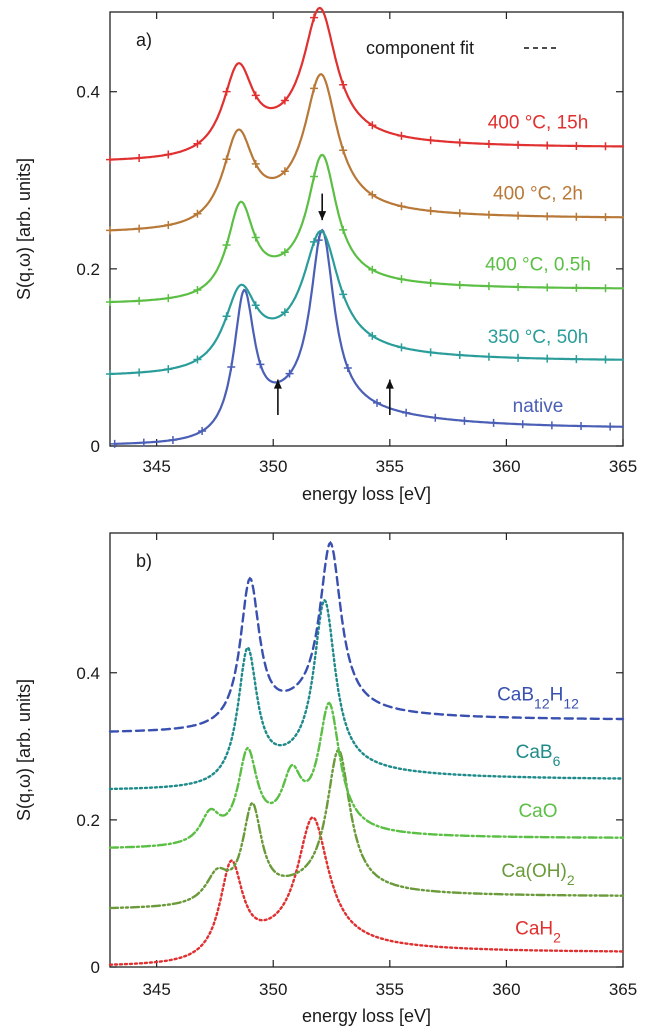 The width and height of the screenshot is (645, 1031). What do you see at coordinates (144, 40) in the screenshot?
I see `panel-label: a)` at bounding box center [144, 40].